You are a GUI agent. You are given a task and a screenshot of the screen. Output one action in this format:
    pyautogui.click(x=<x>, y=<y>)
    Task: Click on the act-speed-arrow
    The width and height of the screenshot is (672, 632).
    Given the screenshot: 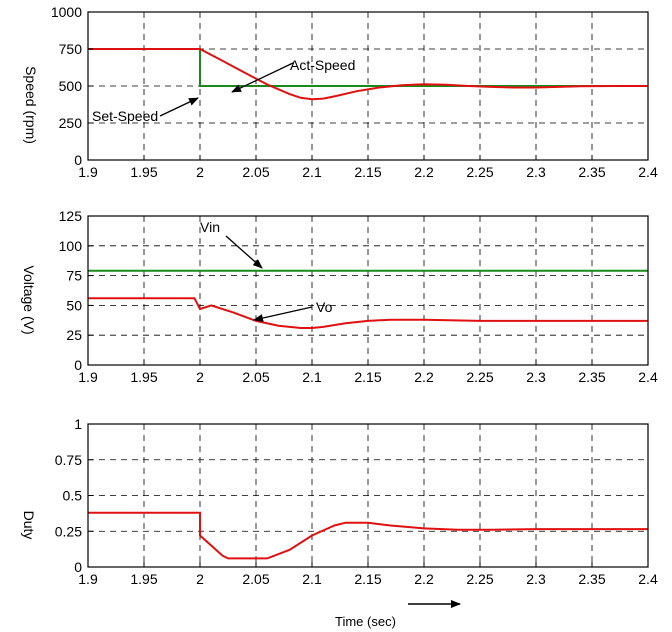 What is the action you would take?
    pyautogui.click(x=262, y=77)
    